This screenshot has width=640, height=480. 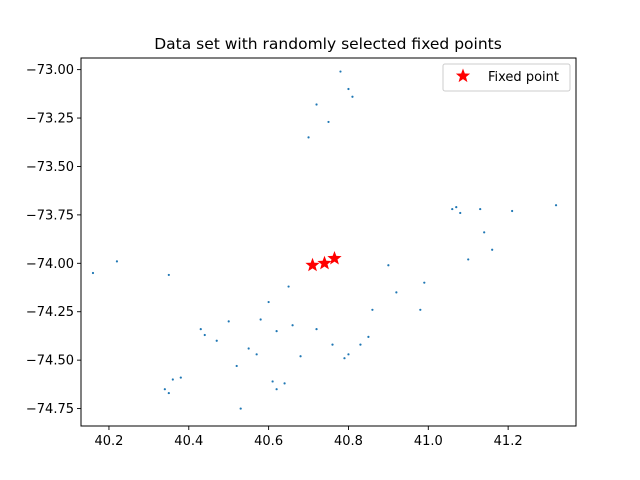 I want to click on y-tick-label: −74.00, so click(x=50, y=264).